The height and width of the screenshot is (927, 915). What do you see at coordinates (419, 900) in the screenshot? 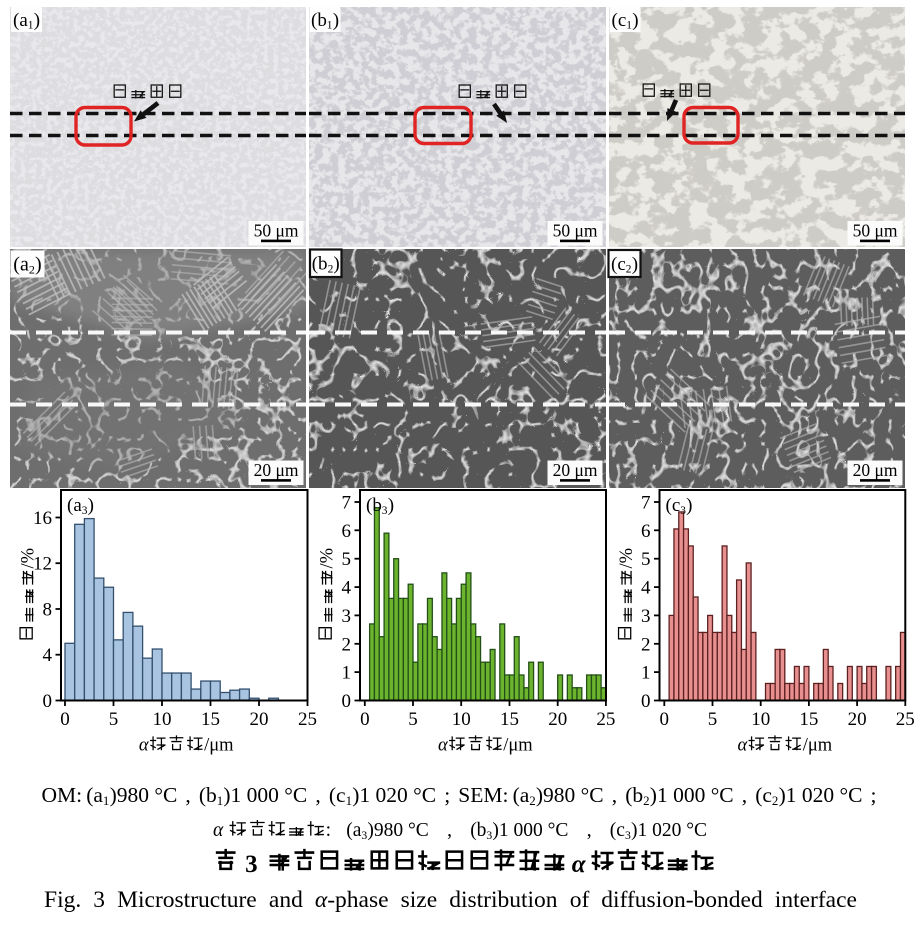
I see `svg-text: size` at bounding box center [419, 900].